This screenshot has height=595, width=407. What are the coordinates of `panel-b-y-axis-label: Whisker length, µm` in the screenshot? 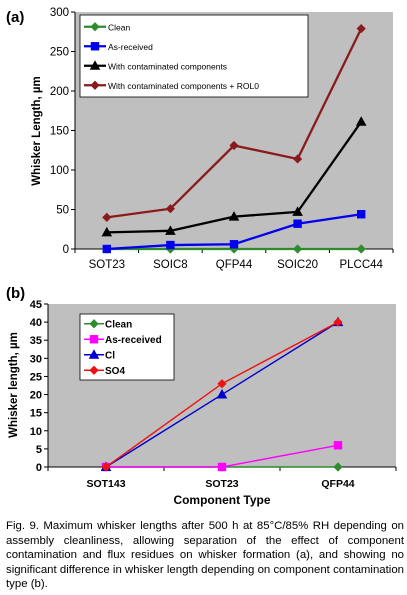 It's located at (14, 385).